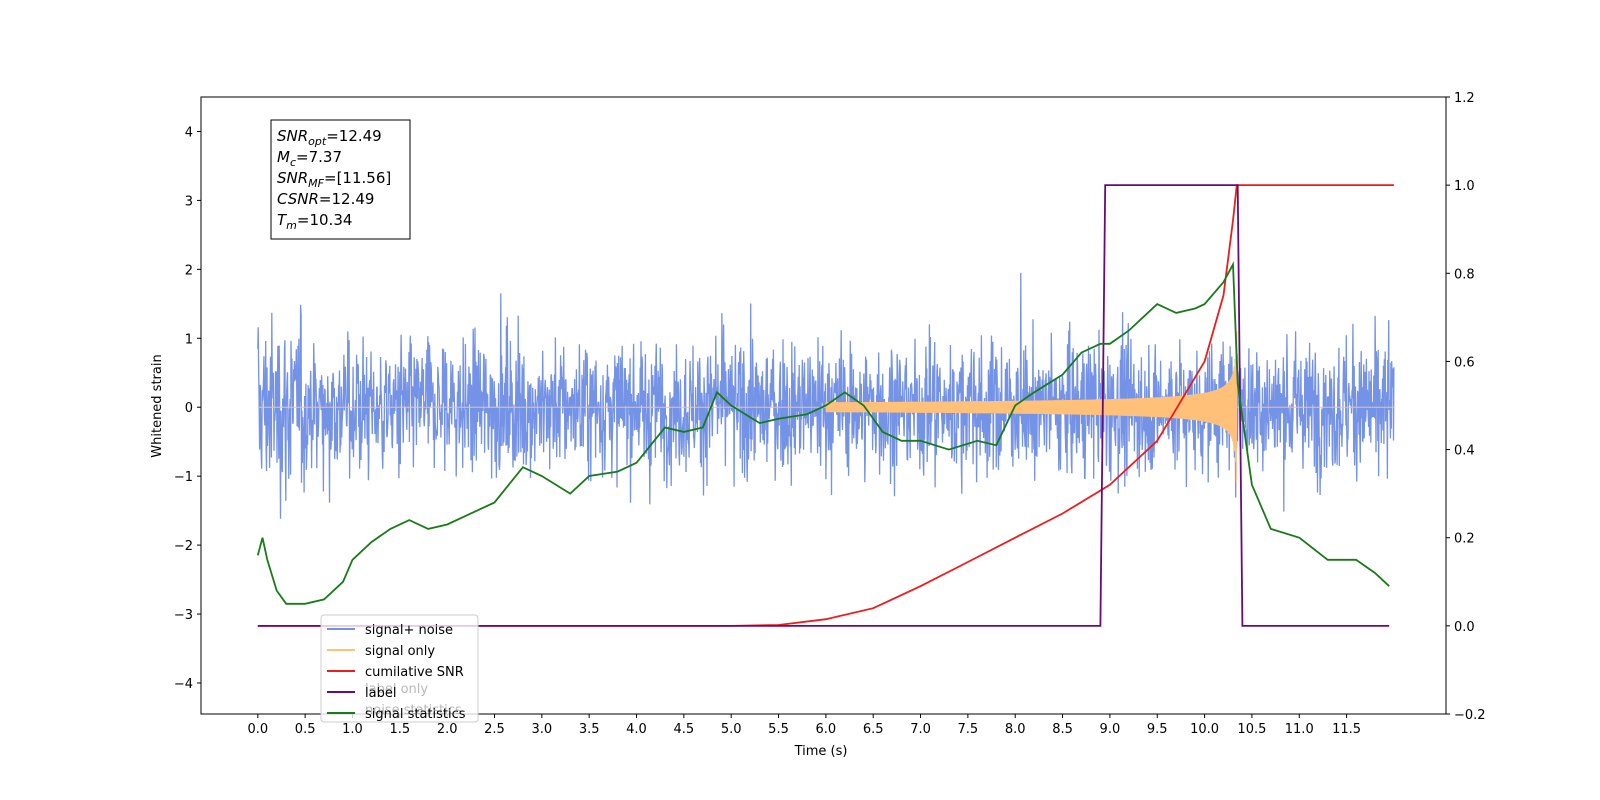 The width and height of the screenshot is (1600, 800). What do you see at coordinates (873, 729) in the screenshot?
I see `x-tick-label: 6.5` at bounding box center [873, 729].